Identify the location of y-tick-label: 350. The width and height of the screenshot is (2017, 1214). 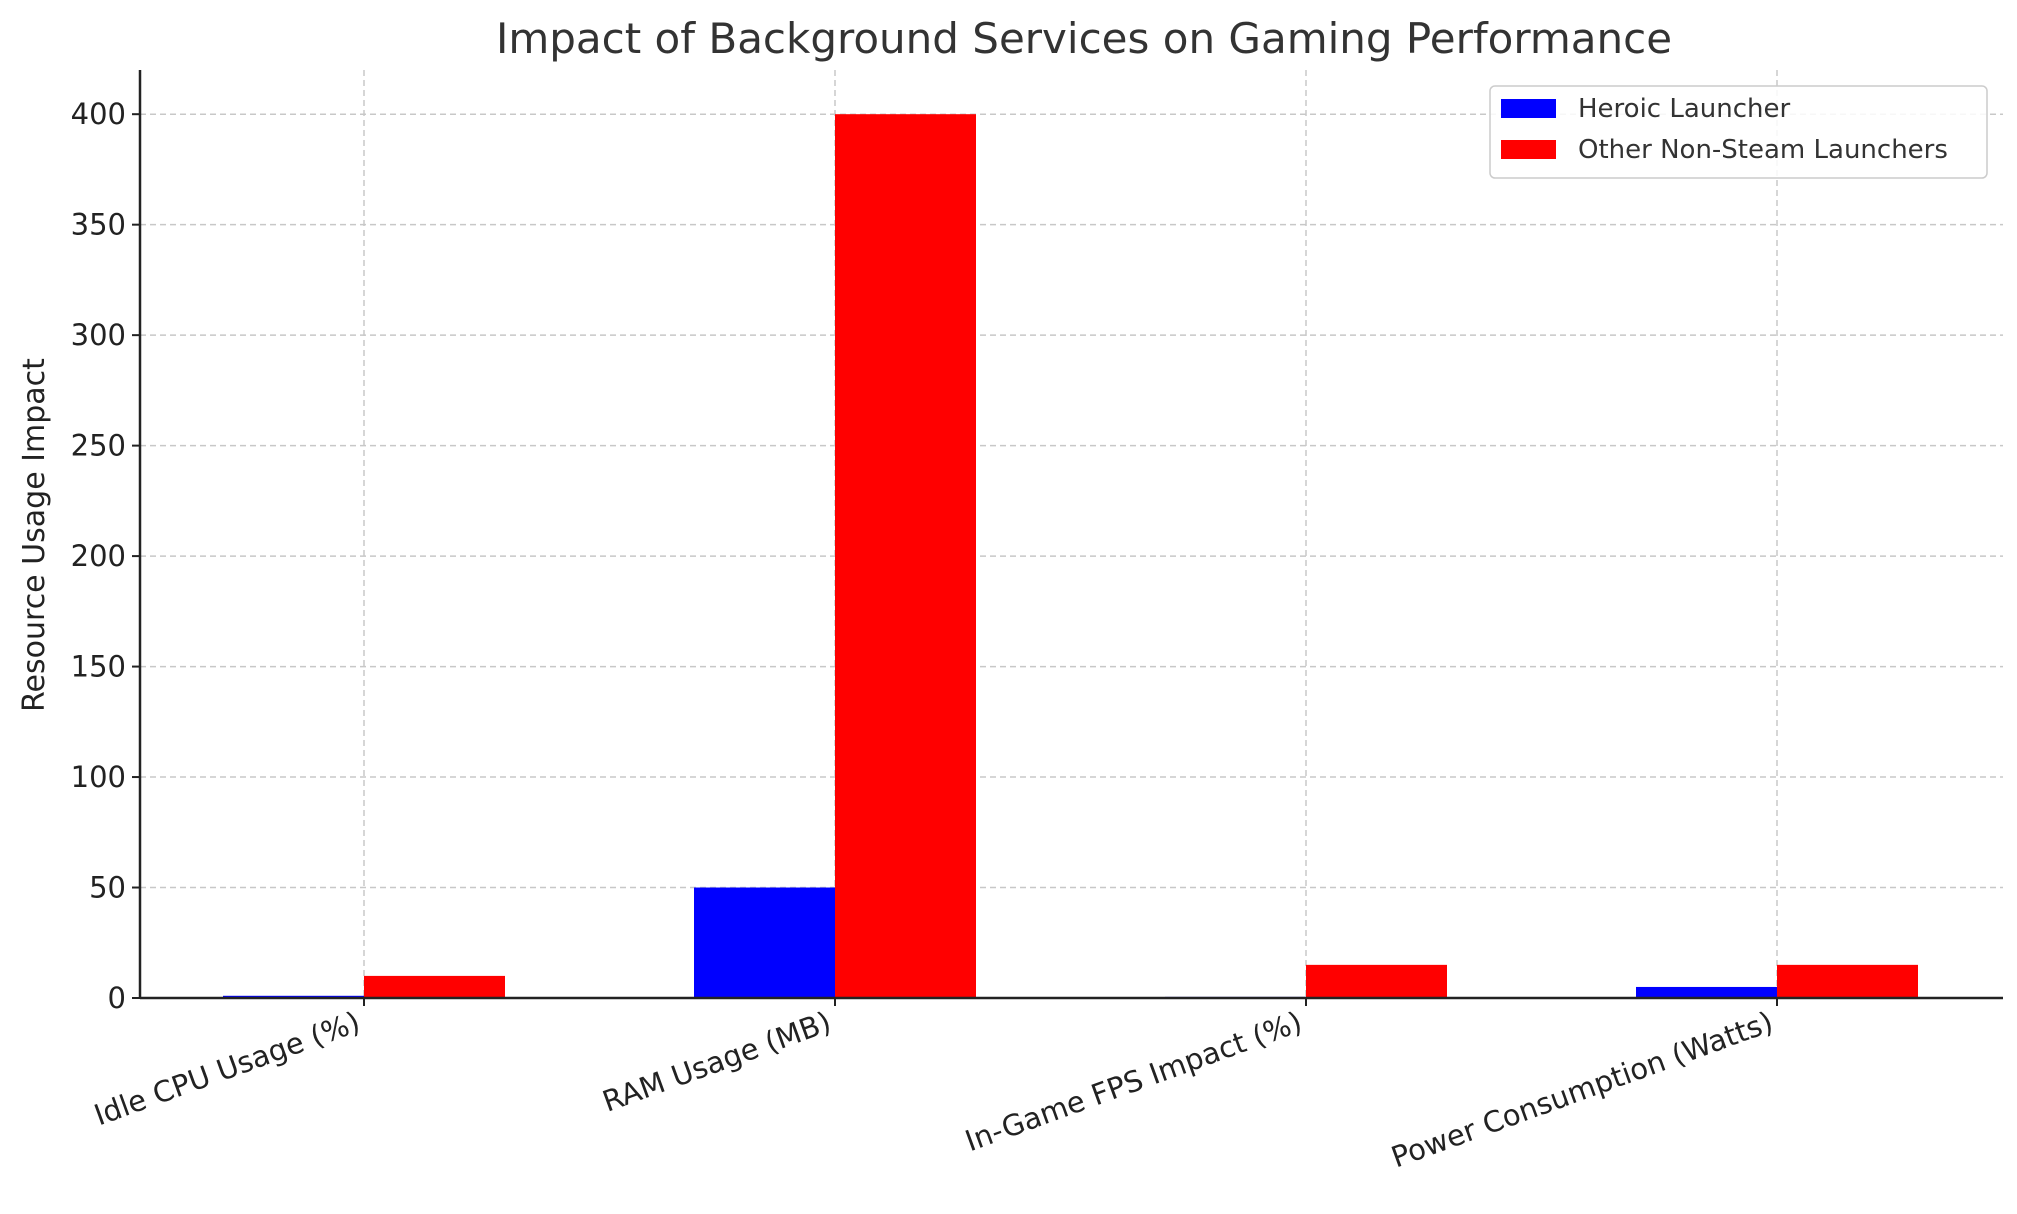
(98, 225).